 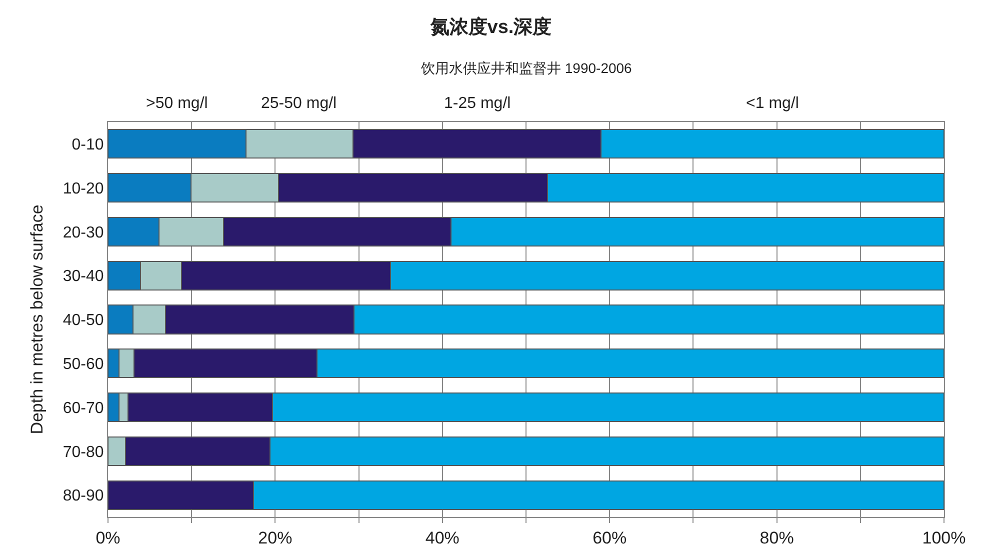 I want to click on y-axis-title: Depth in metres below surface, so click(x=36, y=319).